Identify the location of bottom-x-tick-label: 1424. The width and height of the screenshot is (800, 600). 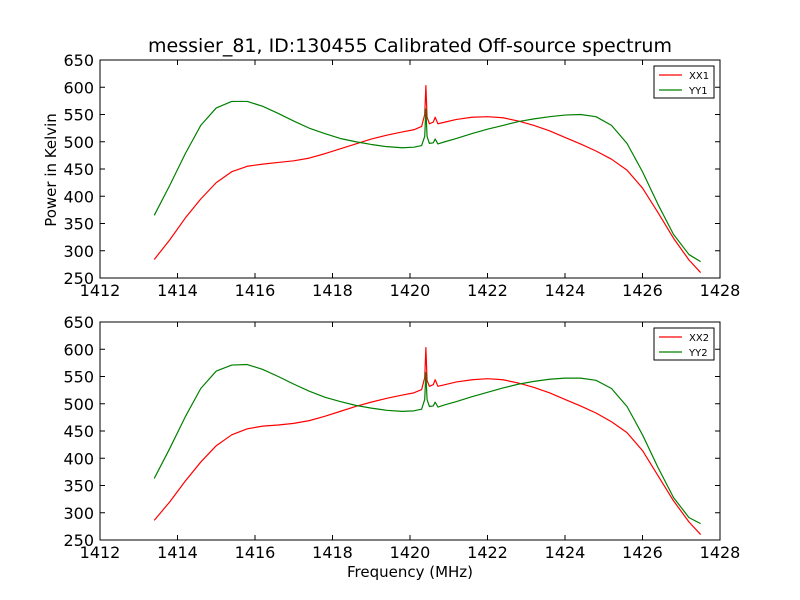
(565, 552).